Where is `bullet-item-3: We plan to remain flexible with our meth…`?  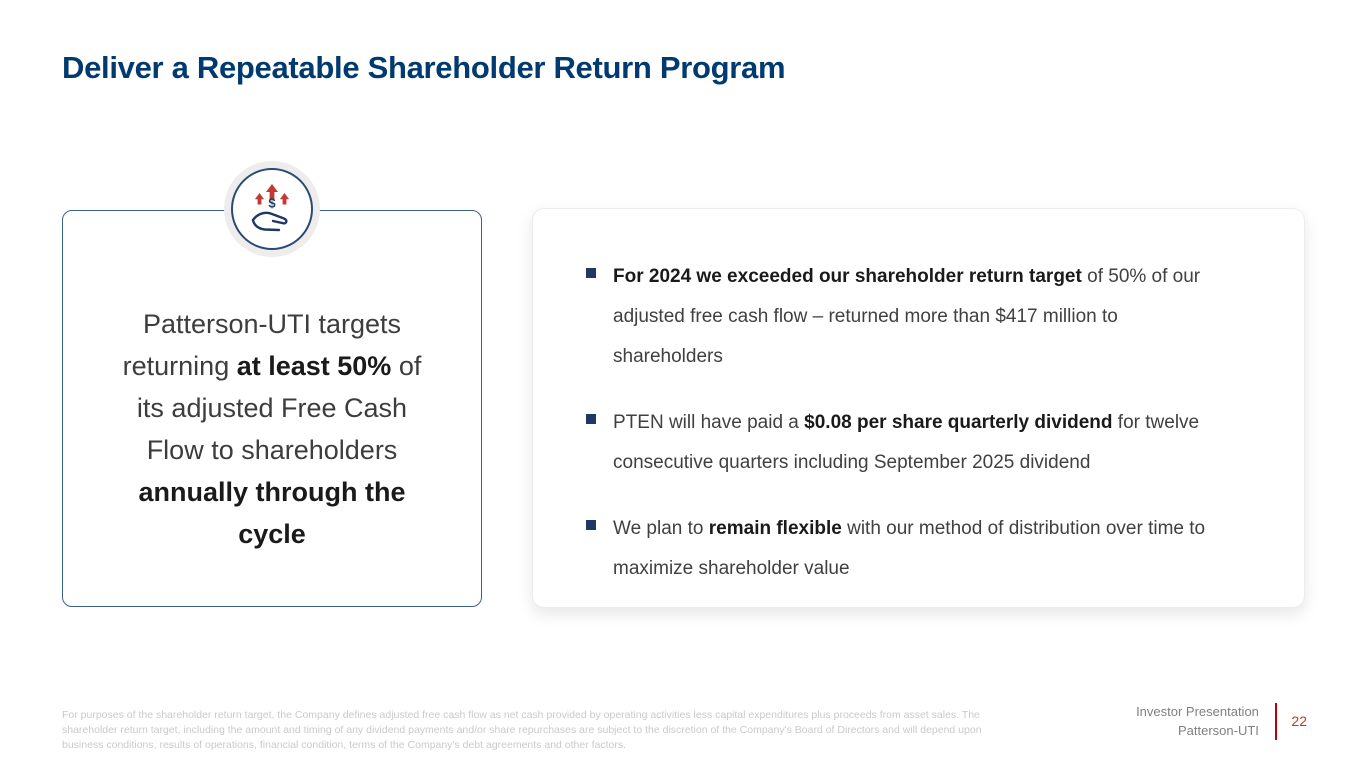
bullet-item-3: We plan to remain flexible with our meth… is located at coordinates (906, 549).